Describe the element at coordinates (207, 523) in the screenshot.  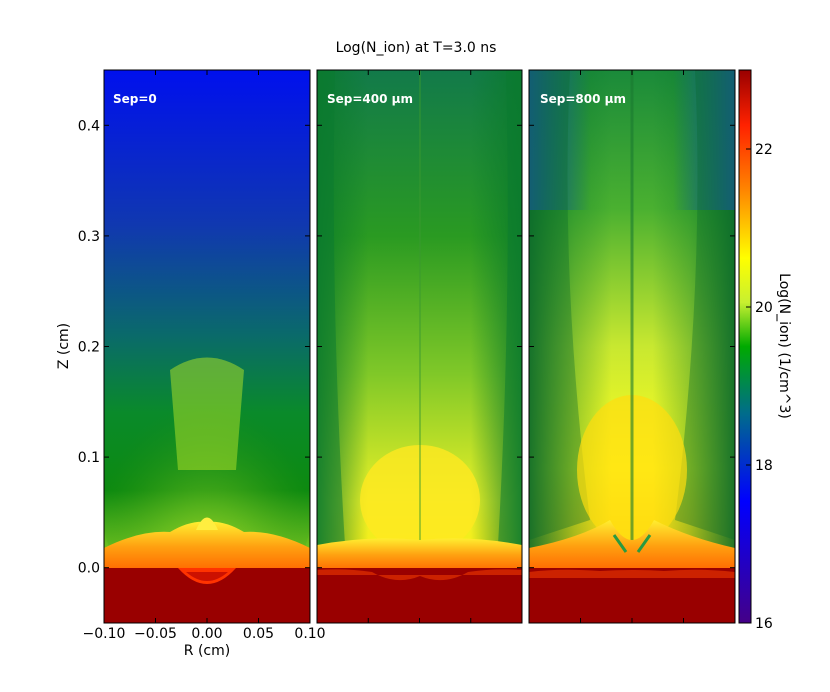
I see `panel-1-plume-tip` at that location.